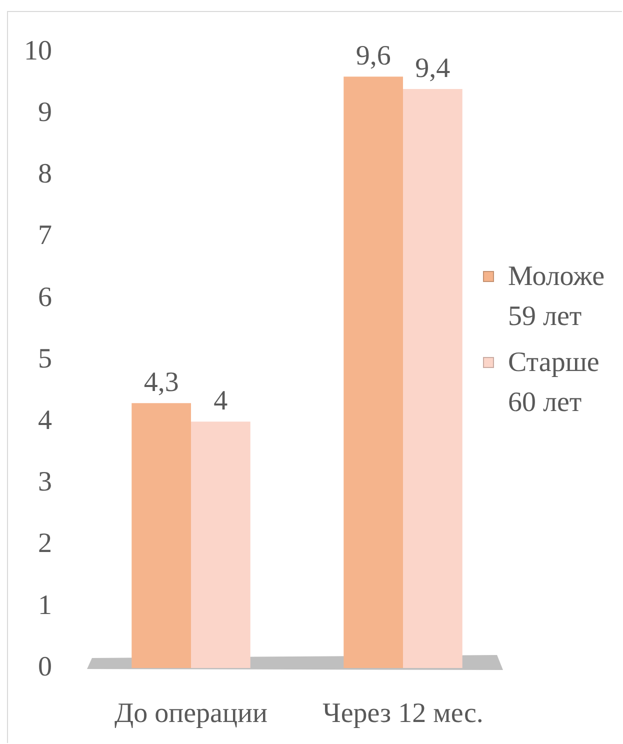  I want to click on y-tick-label: 0, so click(45, 666).